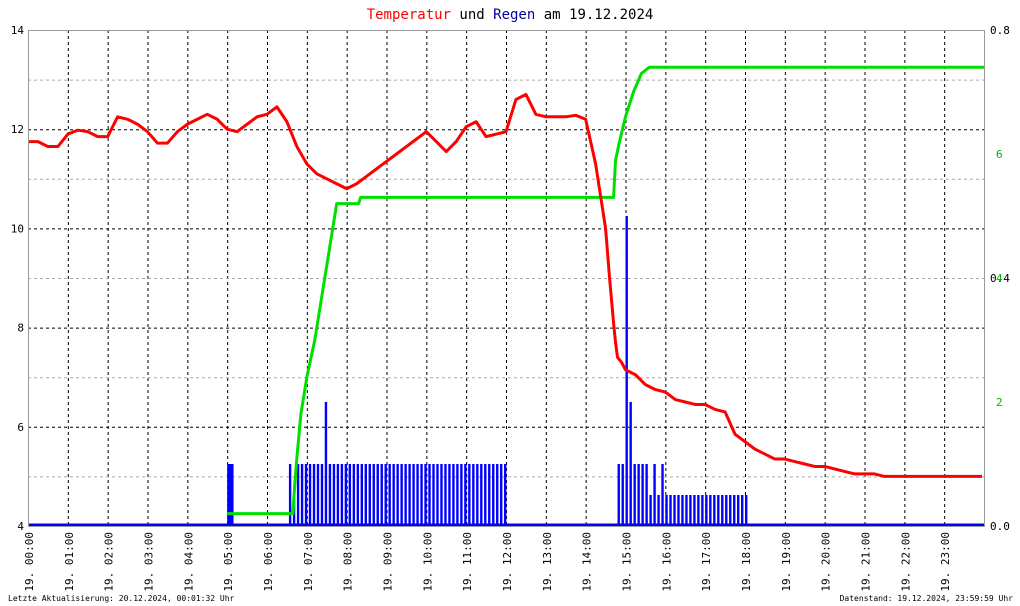 This screenshot has width=1020, height=606. Describe the element at coordinates (20, 328) in the screenshot. I see `left-tick-label: 8` at that location.